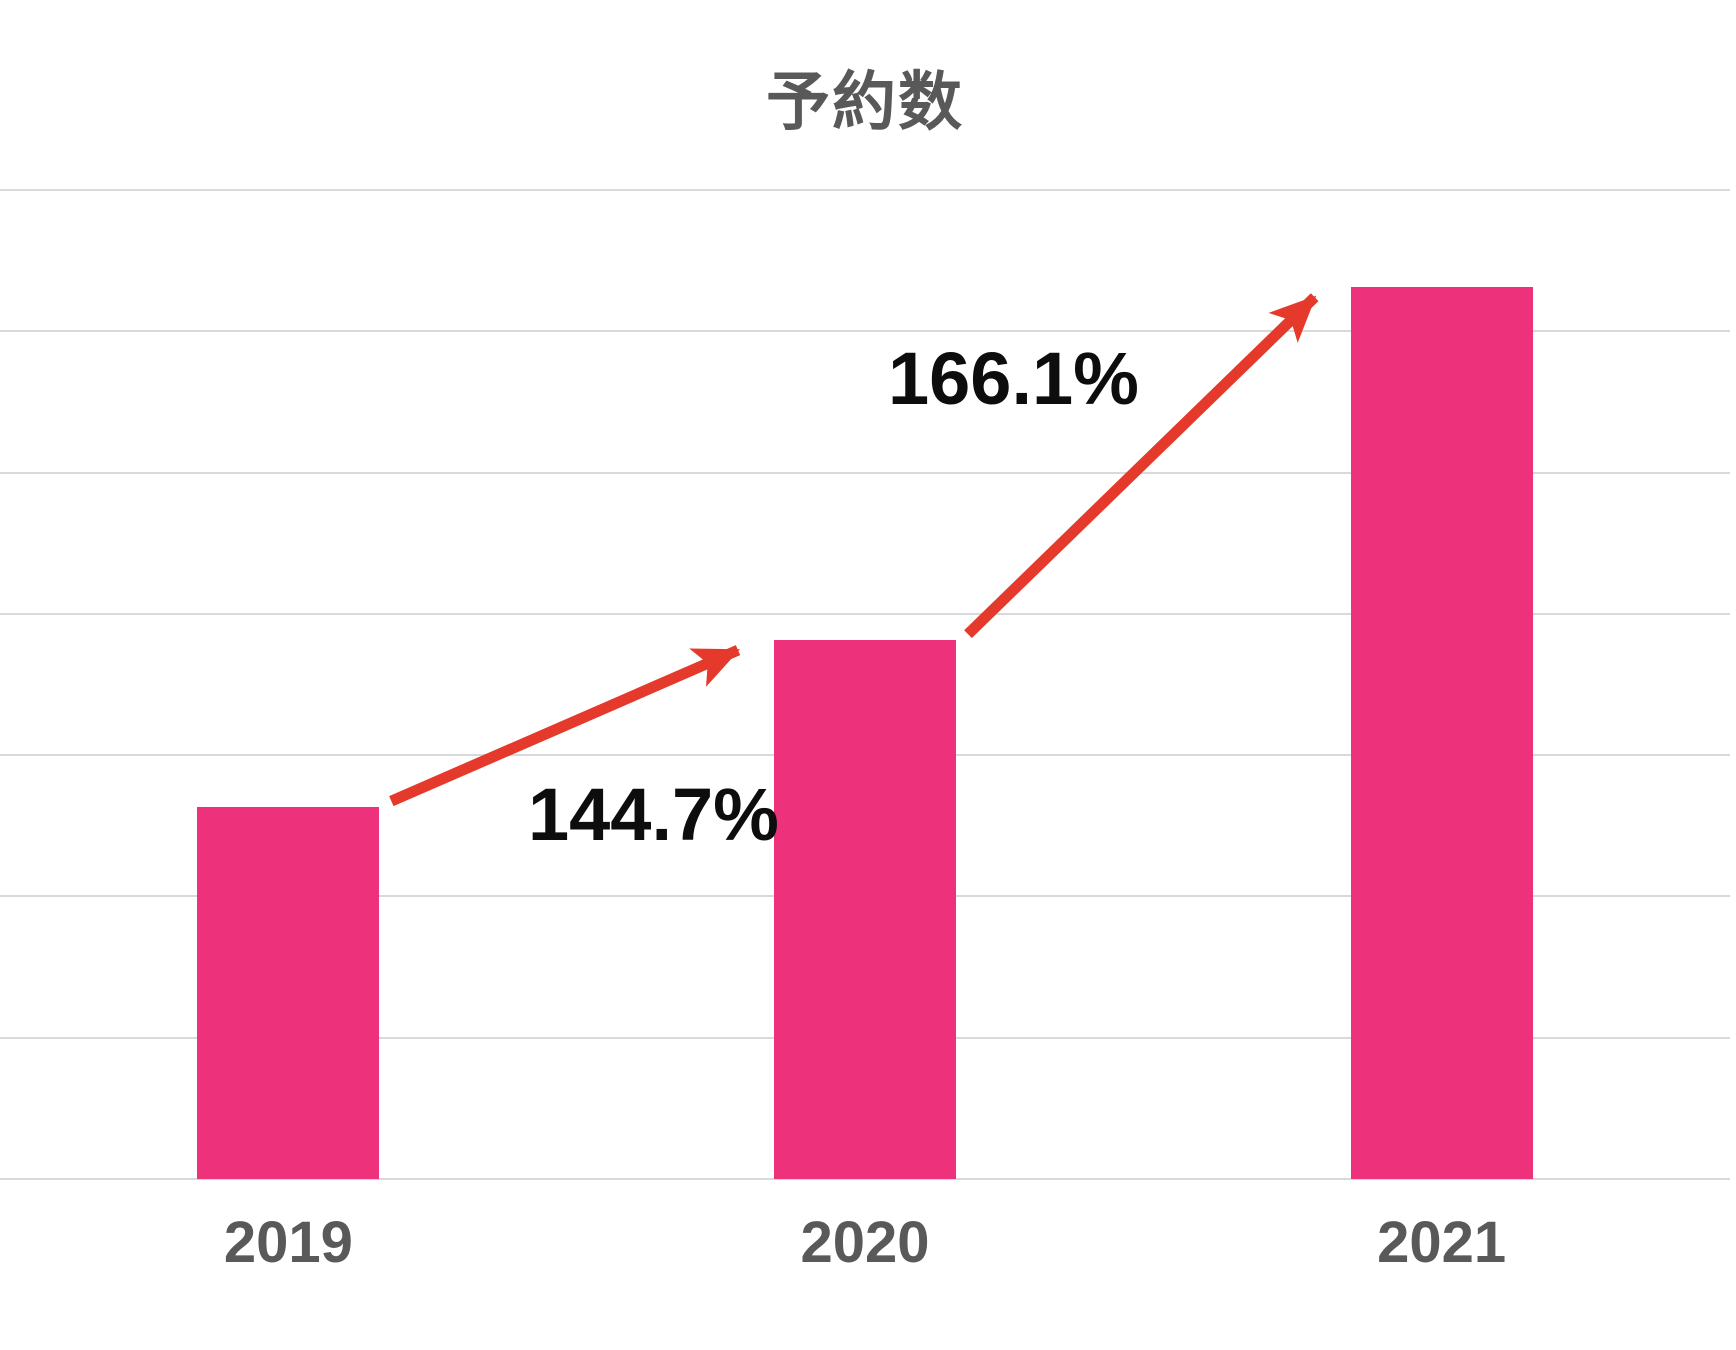 The image size is (1736, 1350). Describe the element at coordinates (865, 909) in the screenshot. I see `bar-2020` at that location.